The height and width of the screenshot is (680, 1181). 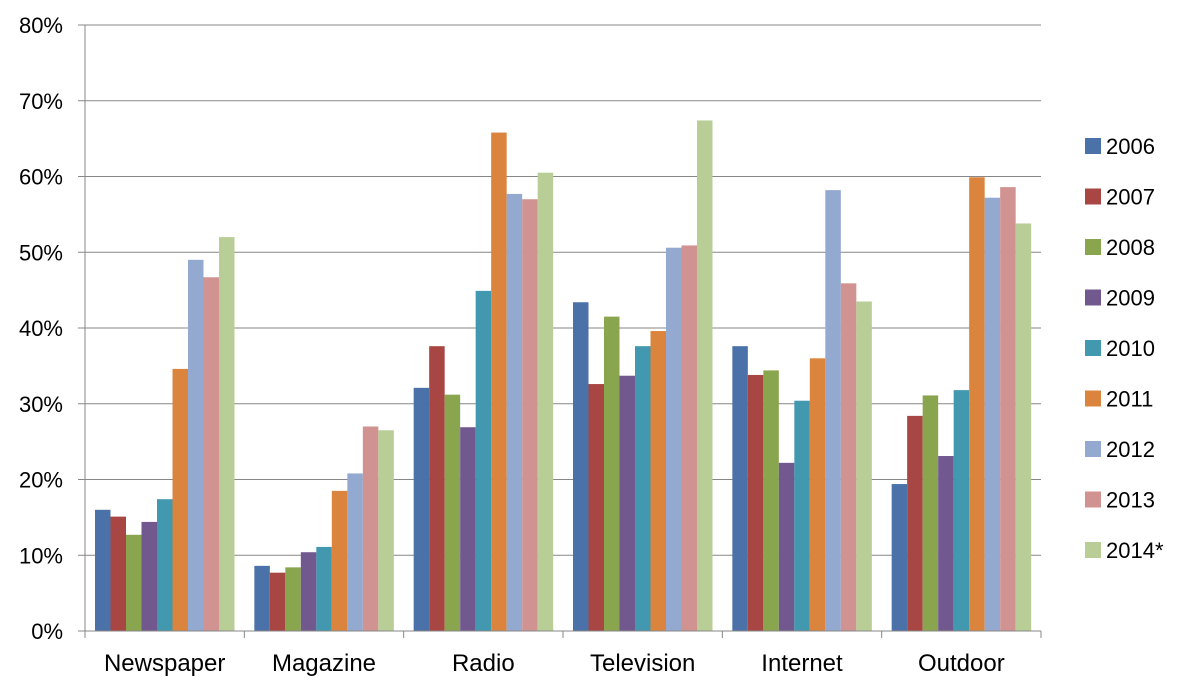 I want to click on legend-label: 2007, so click(x=1130, y=197).